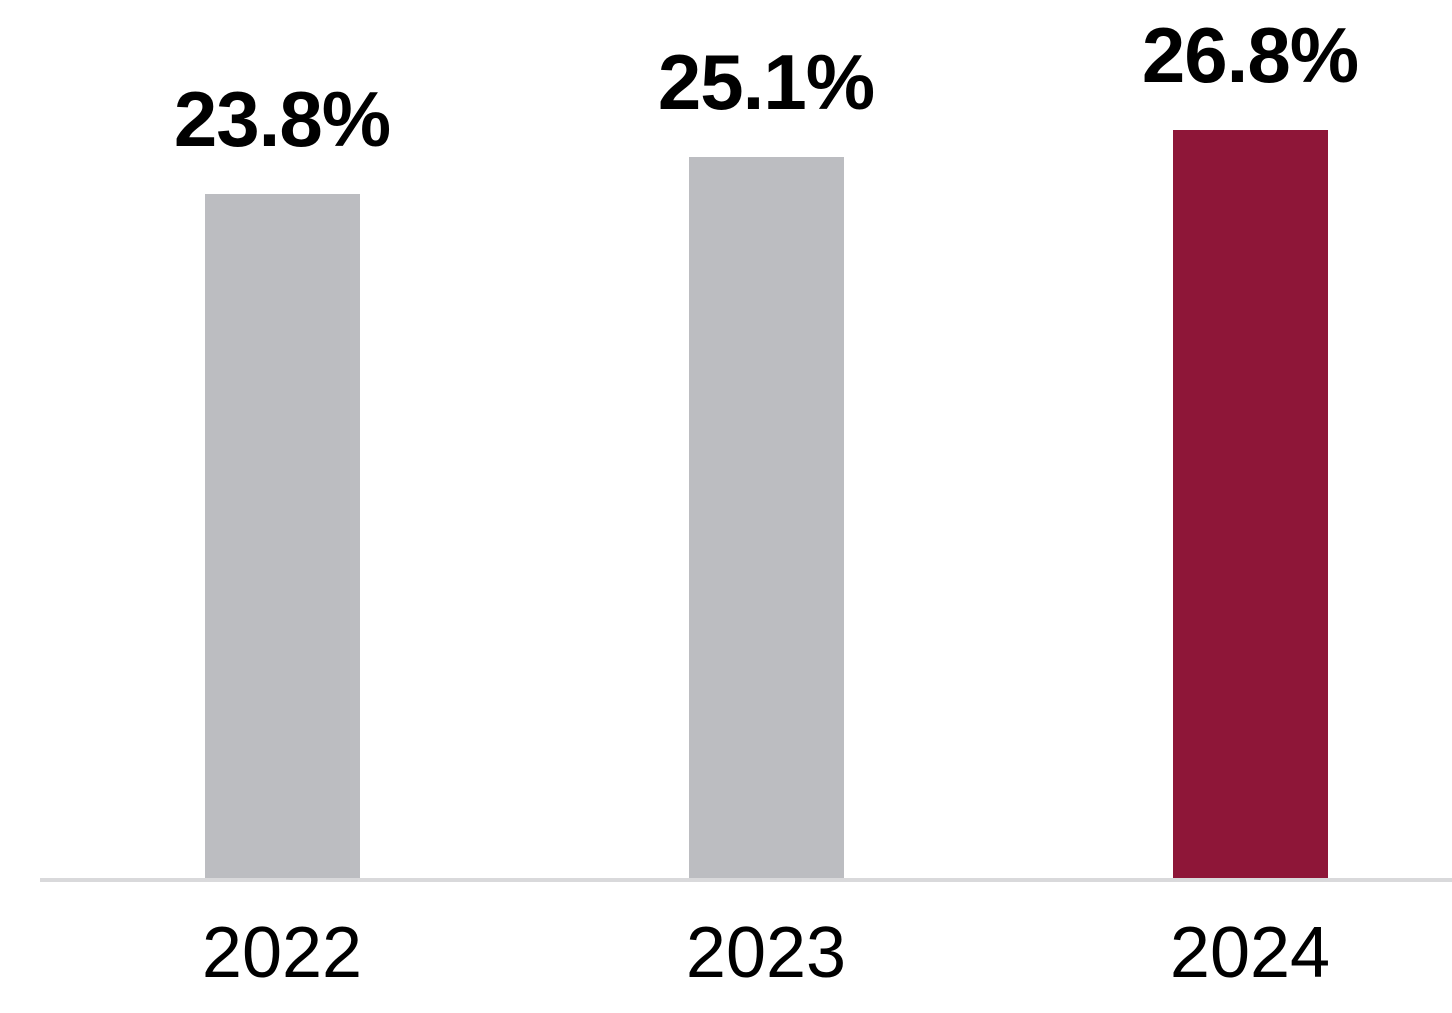 This screenshot has width=1452, height=1013. I want to click on bar-value-label: 26.8%, so click(1250, 57).